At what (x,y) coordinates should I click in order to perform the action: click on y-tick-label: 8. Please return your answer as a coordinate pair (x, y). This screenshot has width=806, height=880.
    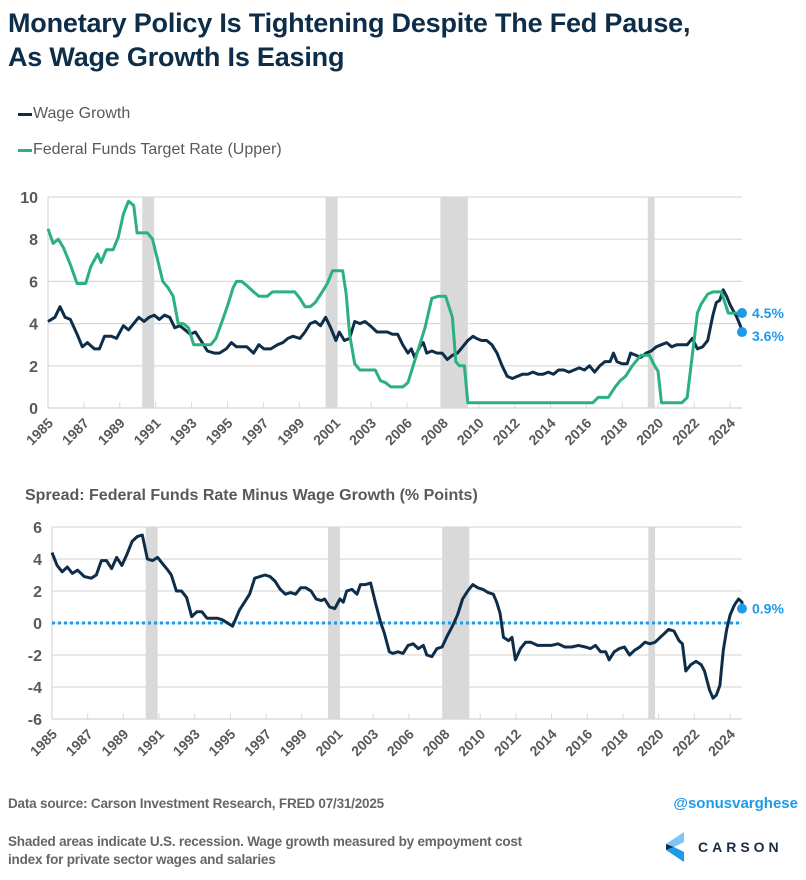
    Looking at the image, I should click on (33, 240).